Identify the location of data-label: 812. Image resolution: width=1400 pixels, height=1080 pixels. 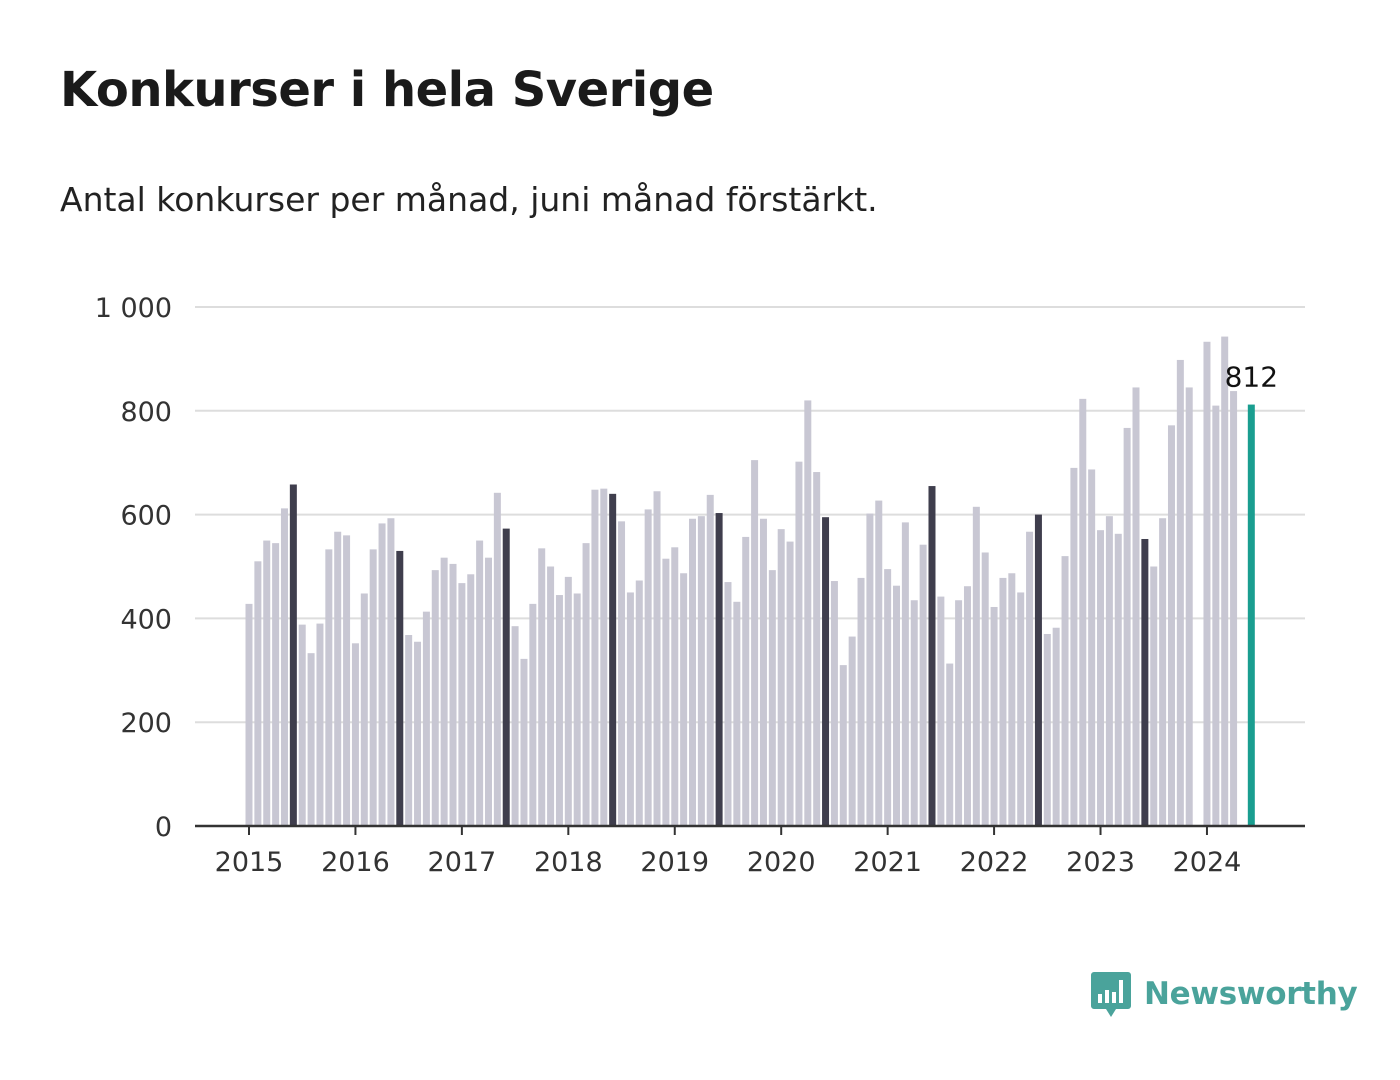
(1251, 377).